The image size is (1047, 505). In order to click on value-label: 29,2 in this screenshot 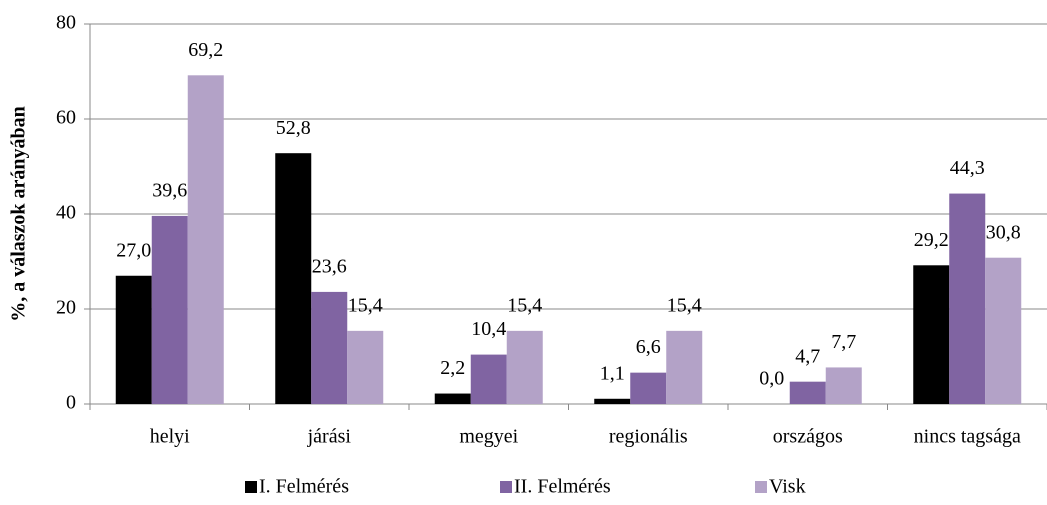, I will do `click(931, 240)`.